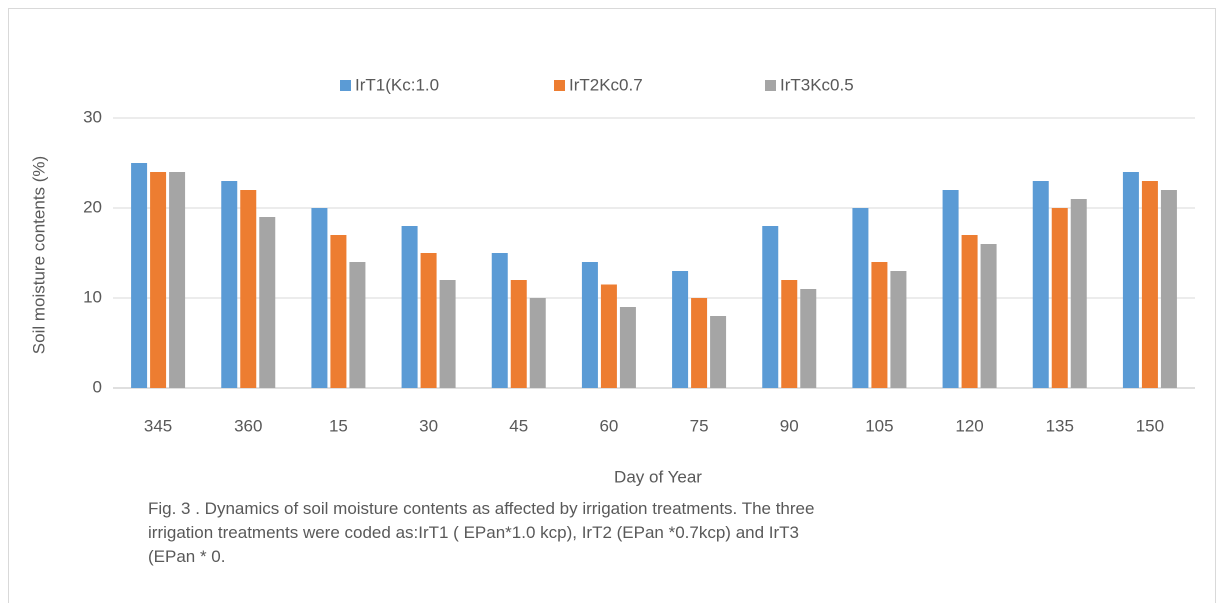 The width and height of the screenshot is (1223, 603). What do you see at coordinates (518, 425) in the screenshot?
I see `x-tick-label: 45` at bounding box center [518, 425].